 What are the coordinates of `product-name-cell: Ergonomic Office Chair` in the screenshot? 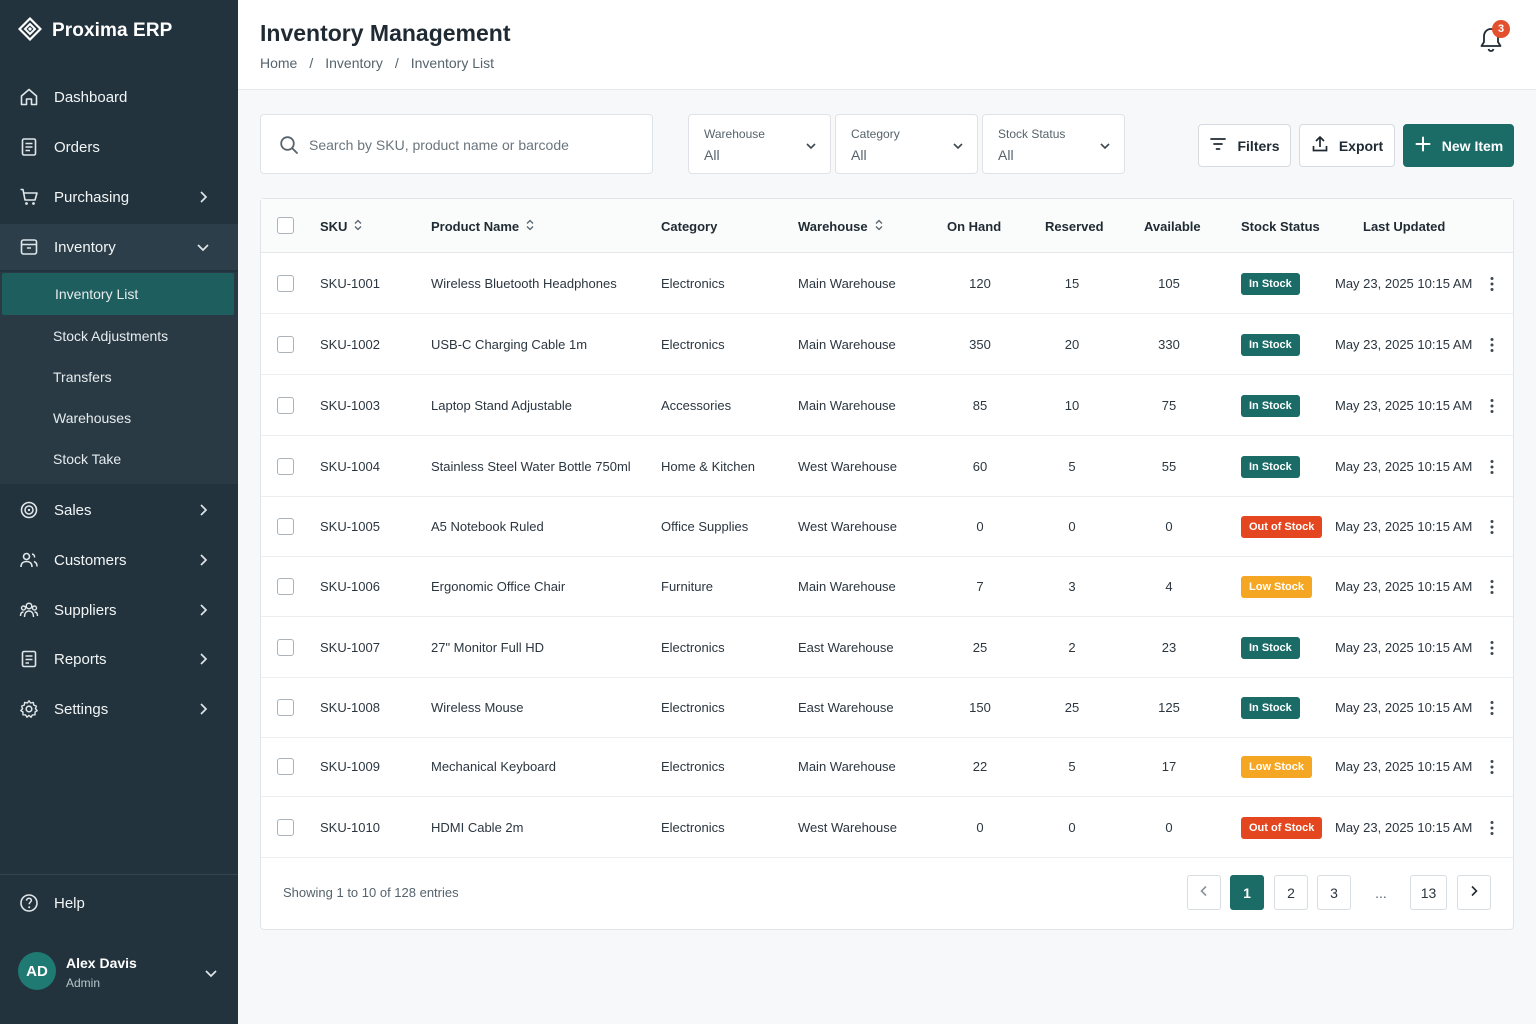 It's located at (498, 586).